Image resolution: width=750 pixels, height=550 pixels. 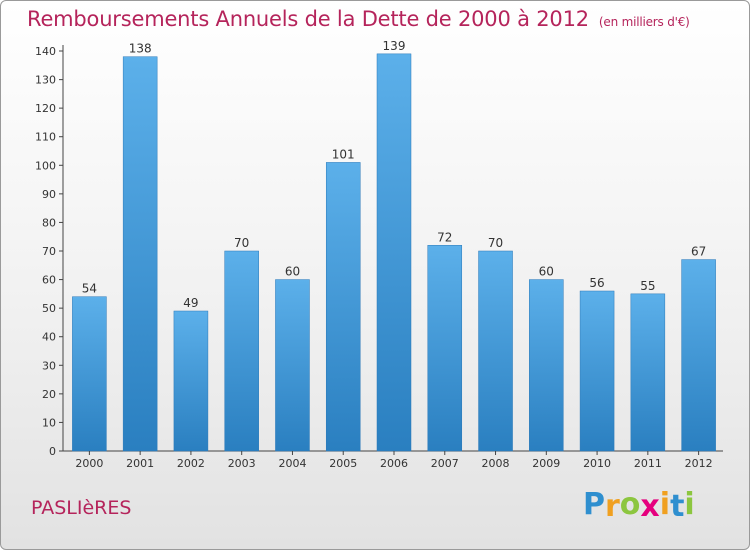 What do you see at coordinates (89, 463) in the screenshot?
I see `x-tick-label-2000: 2000` at bounding box center [89, 463].